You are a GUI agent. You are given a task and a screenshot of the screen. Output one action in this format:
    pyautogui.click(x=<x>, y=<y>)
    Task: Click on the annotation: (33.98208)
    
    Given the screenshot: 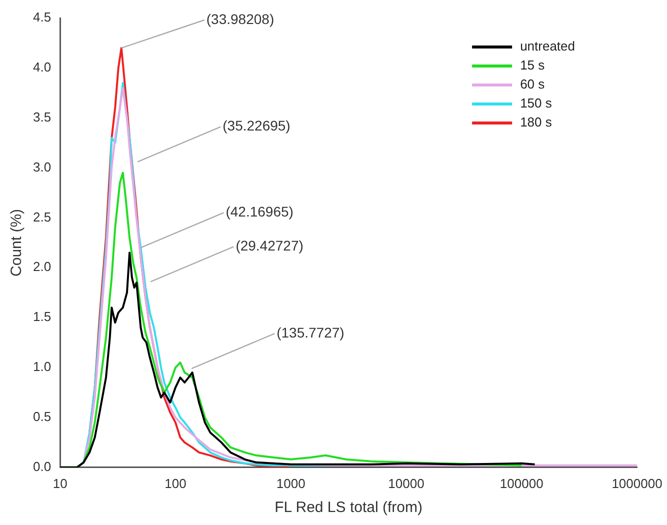 What is the action you would take?
    pyautogui.click(x=240, y=18)
    